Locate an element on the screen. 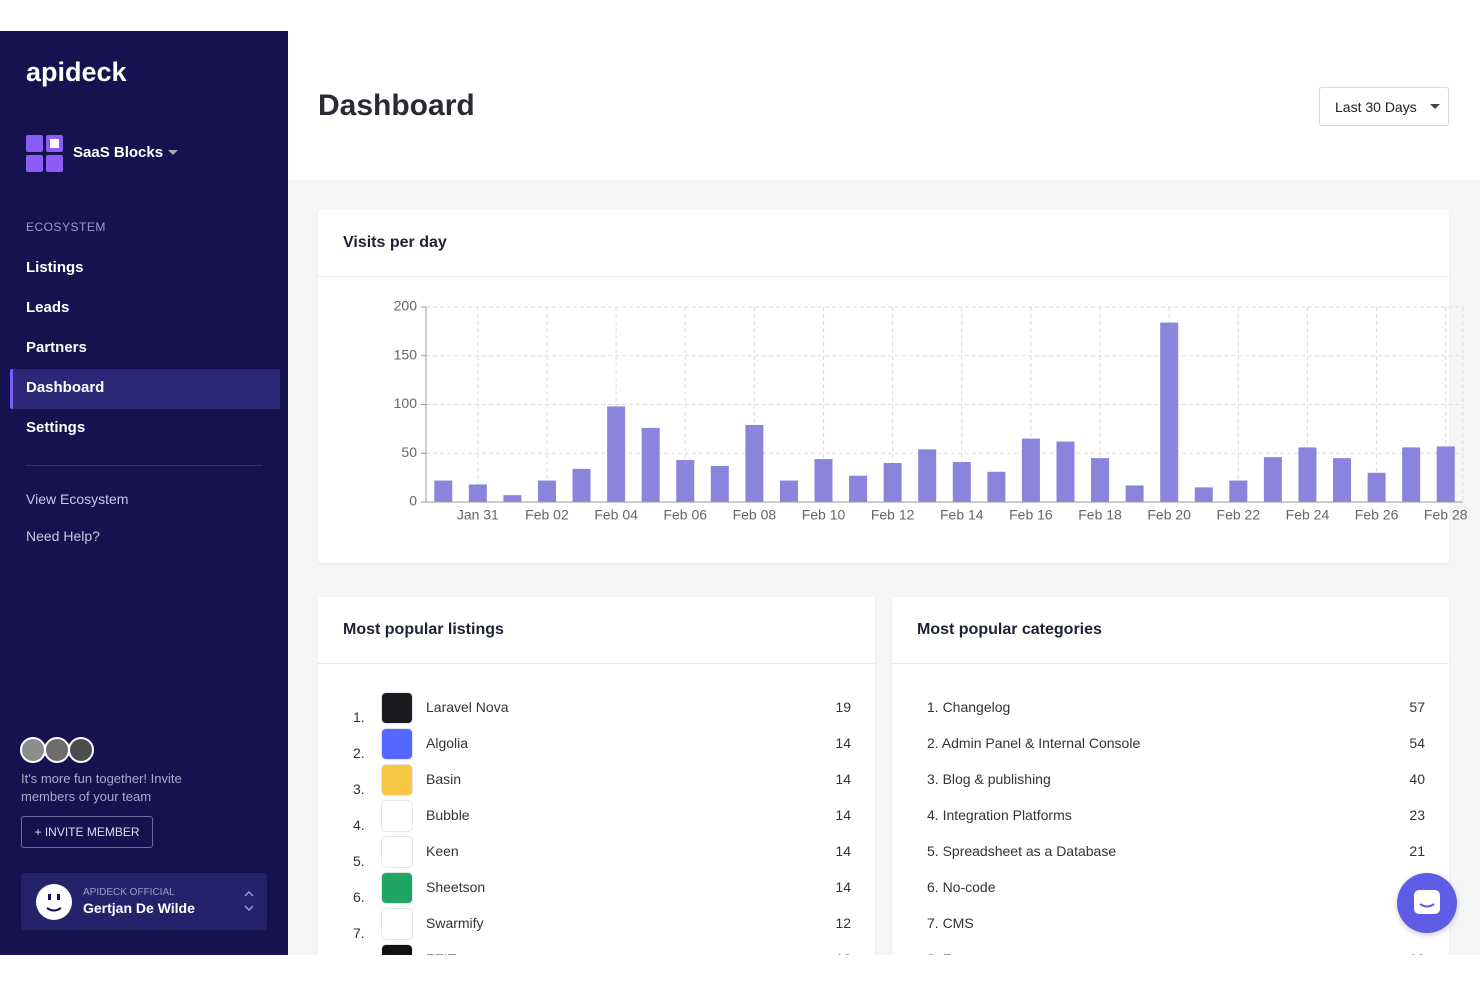 The width and height of the screenshot is (1480, 987). category-name: 5. Spreadsheet as a Database is located at coordinates (1022, 851).